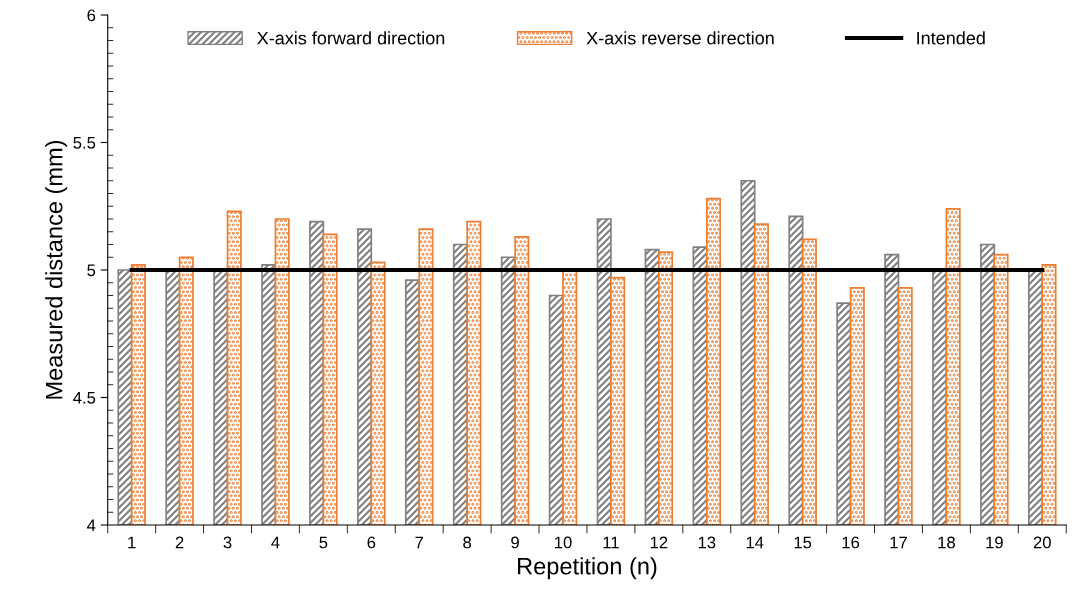 This screenshot has height=600, width=1077. I want to click on x-tick-label: 6, so click(371, 542).